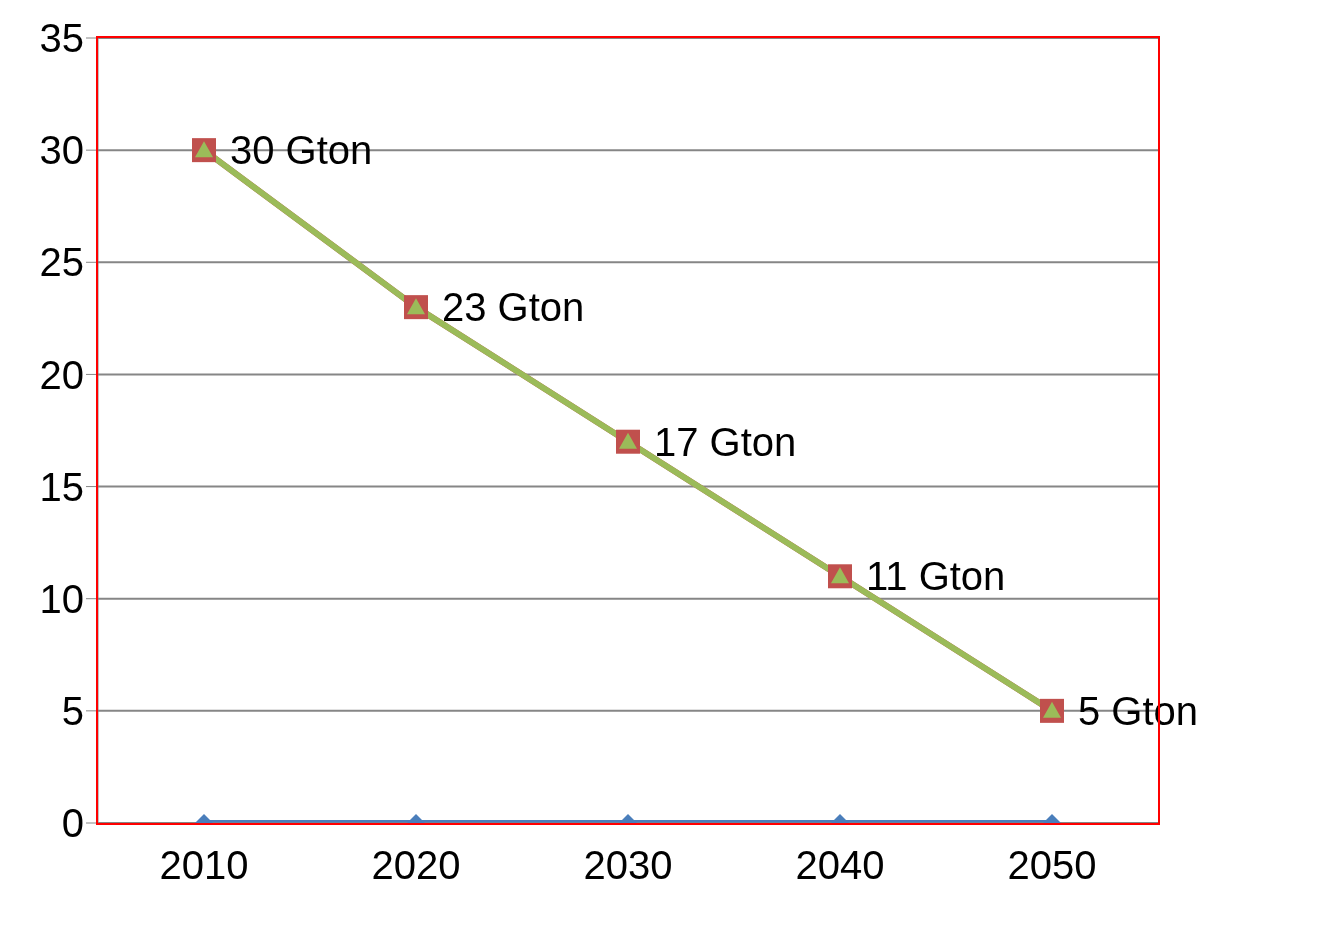 The height and width of the screenshot is (927, 1319). Describe the element at coordinates (513, 307) in the screenshot. I see `data-label: 23 Gton` at that location.